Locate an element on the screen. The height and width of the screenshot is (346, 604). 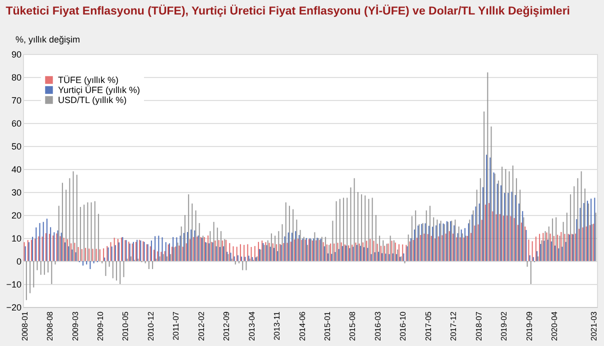
x-tick-label: 2016-03 is located at coordinates (377, 325).